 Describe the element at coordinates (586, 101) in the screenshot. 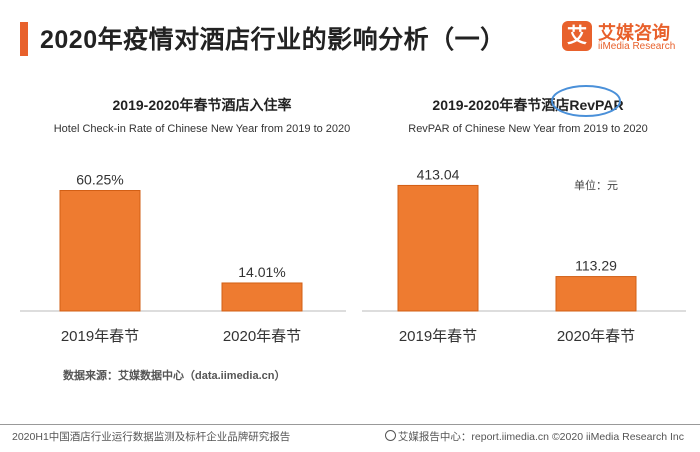

I see `revpar-highlight-circle` at that location.